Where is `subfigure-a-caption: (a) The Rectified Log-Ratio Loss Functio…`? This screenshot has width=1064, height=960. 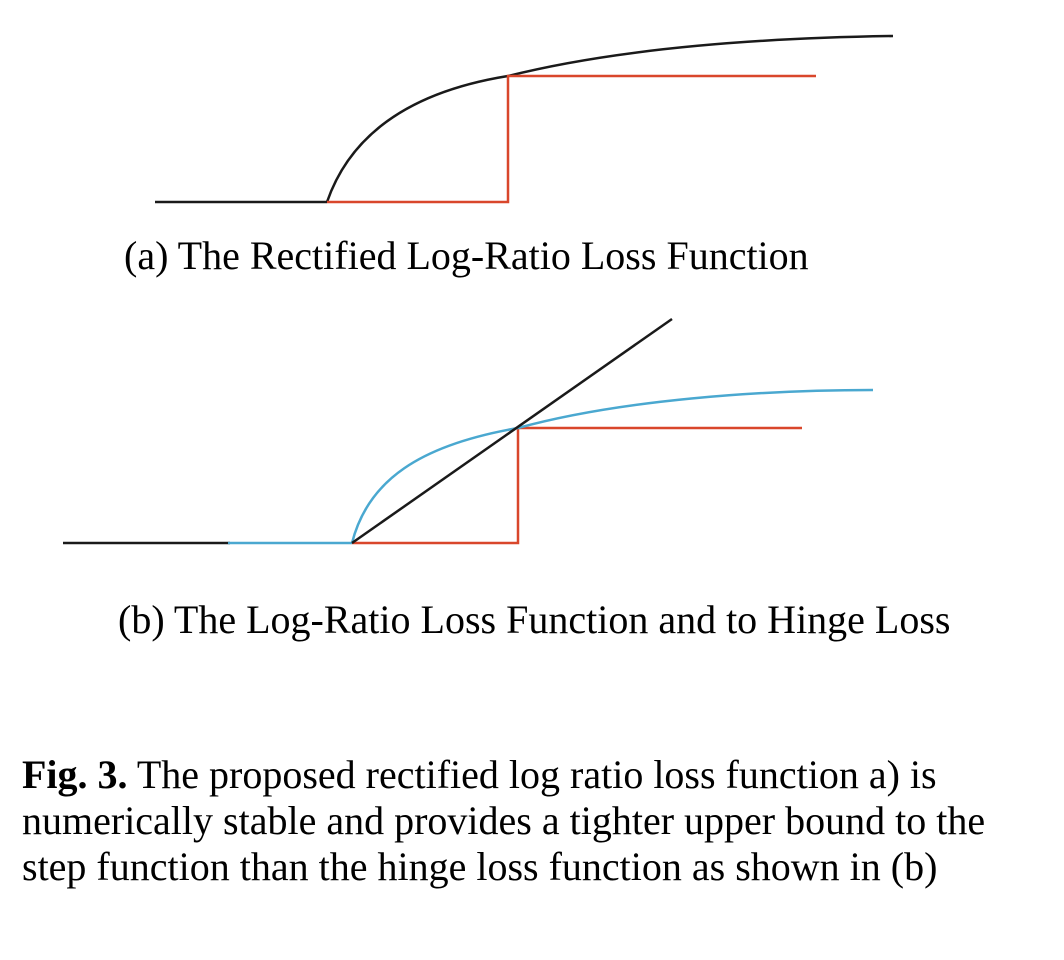
subfigure-a-caption: (a) The Rectified Log-Ratio Loss Functio… is located at coordinates (466, 255).